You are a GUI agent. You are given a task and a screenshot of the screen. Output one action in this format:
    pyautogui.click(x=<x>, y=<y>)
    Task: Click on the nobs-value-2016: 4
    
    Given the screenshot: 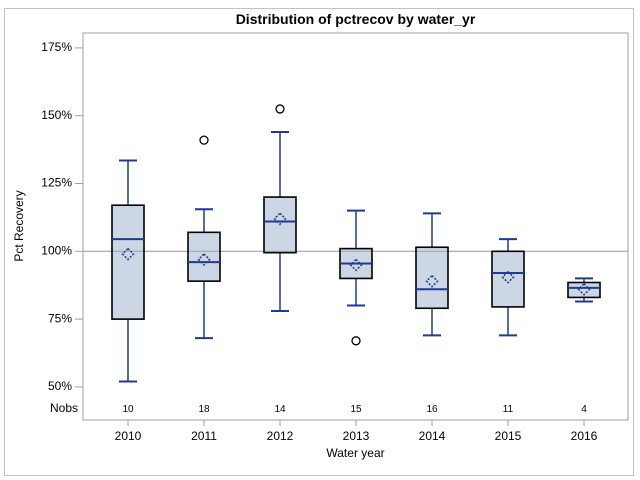 What is the action you would take?
    pyautogui.click(x=584, y=409)
    